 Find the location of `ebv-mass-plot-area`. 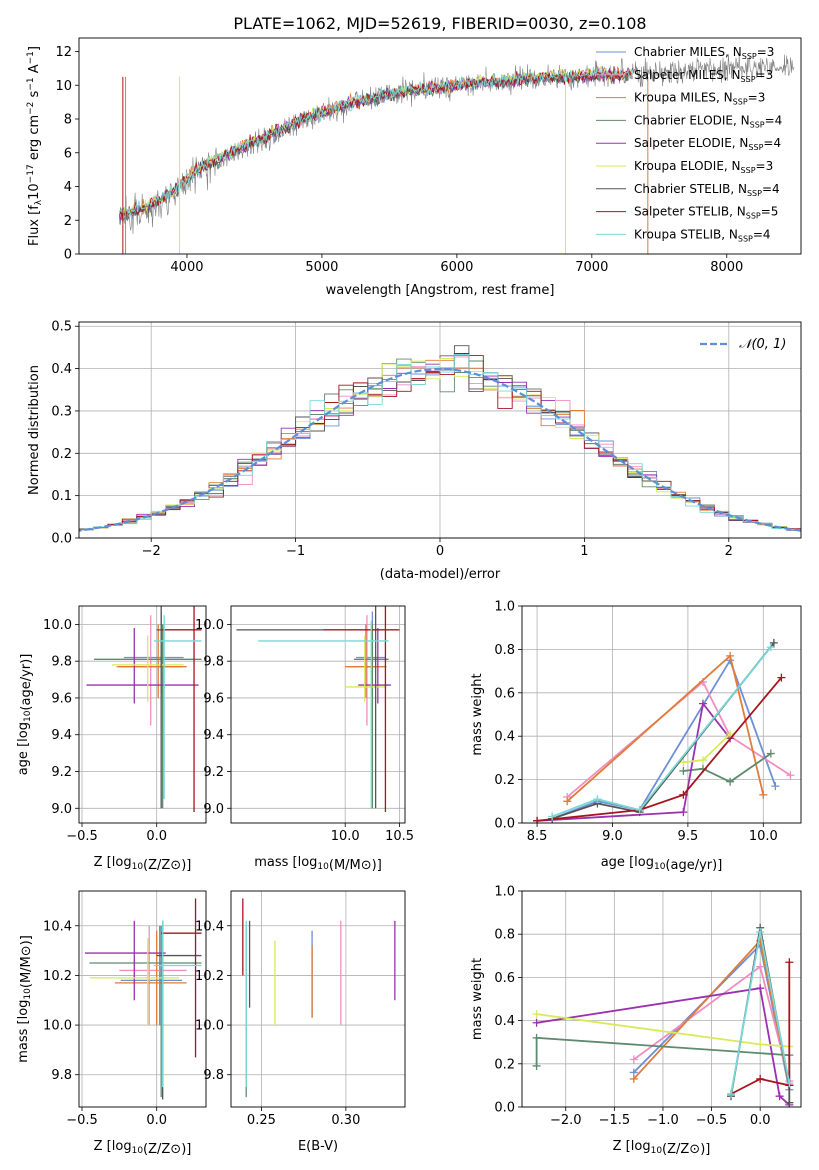

ebv-mass-plot-area is located at coordinates (319, 998).